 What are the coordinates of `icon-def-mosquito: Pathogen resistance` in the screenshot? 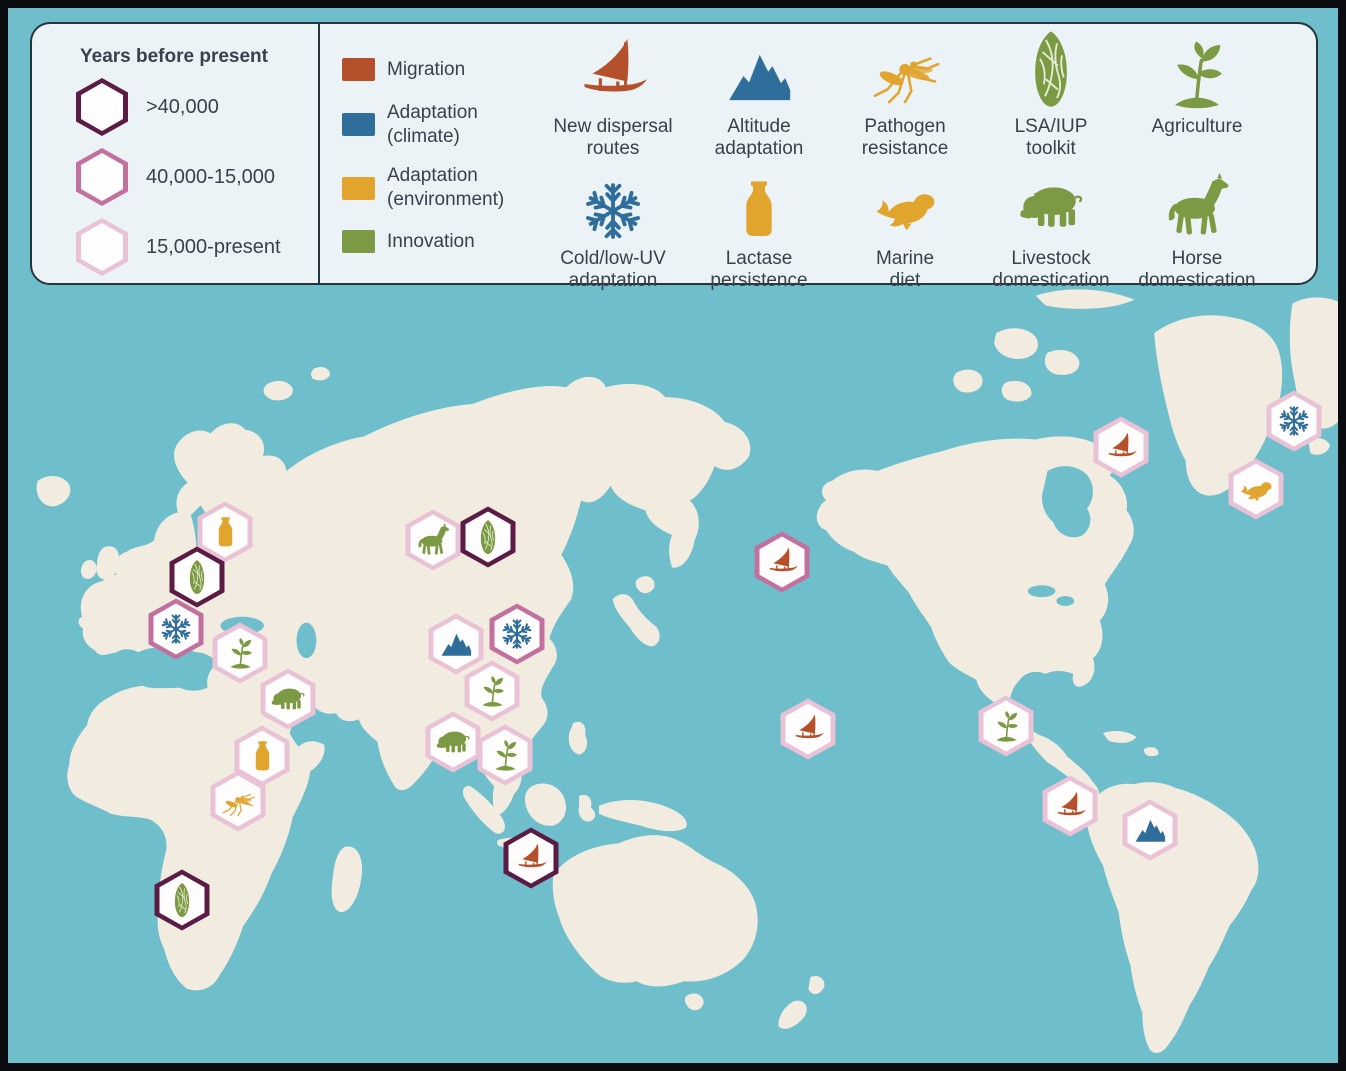 It's located at (905, 104).